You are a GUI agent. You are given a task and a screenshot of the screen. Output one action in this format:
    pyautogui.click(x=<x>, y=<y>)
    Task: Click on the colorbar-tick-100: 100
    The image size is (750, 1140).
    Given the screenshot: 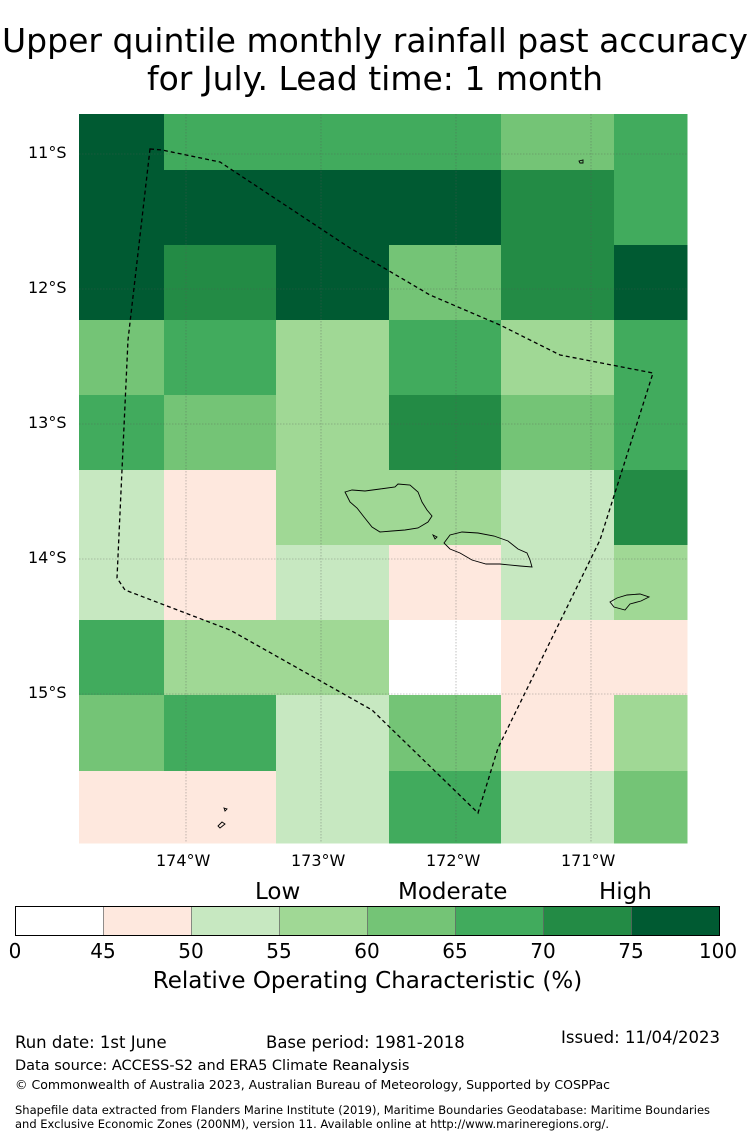 What is the action you would take?
    pyautogui.click(x=718, y=951)
    